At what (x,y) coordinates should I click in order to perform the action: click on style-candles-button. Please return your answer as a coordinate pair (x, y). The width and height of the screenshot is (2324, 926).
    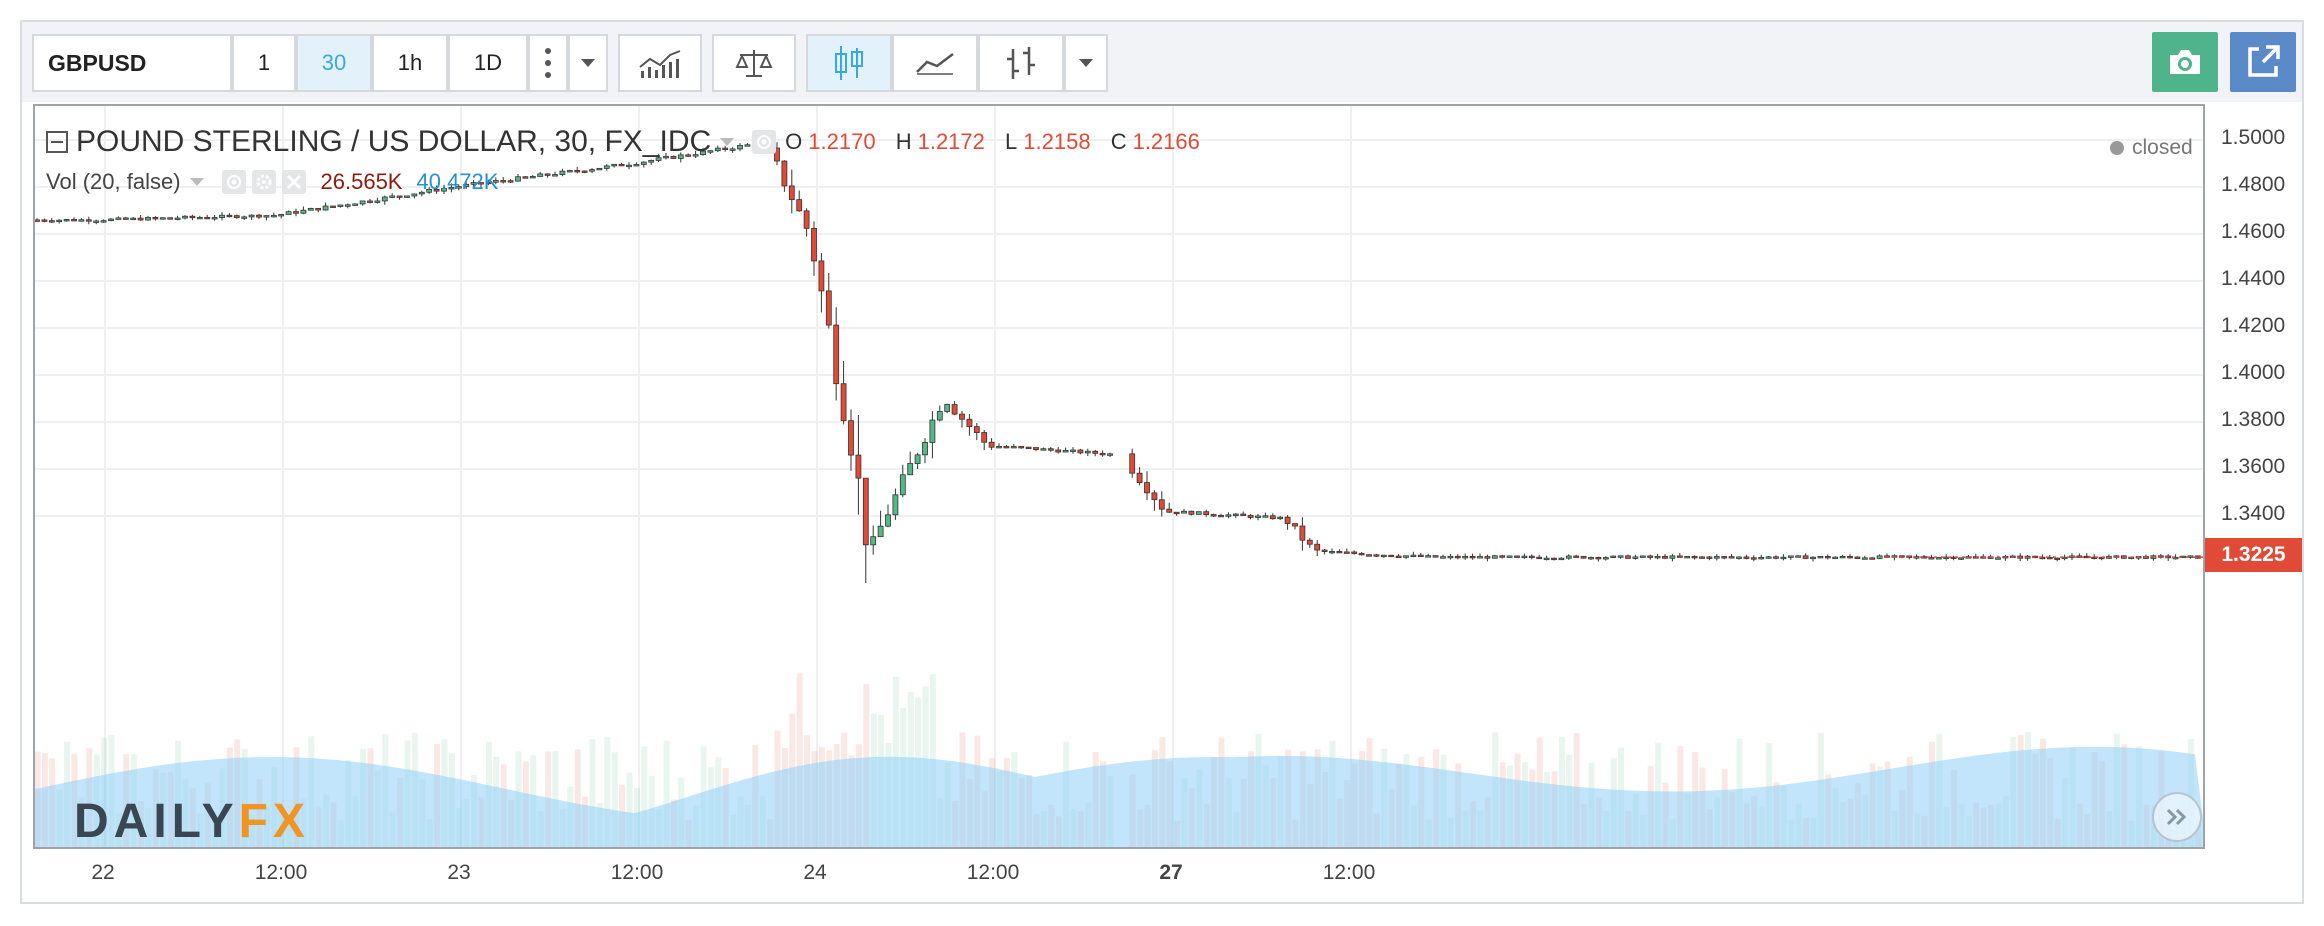
    Looking at the image, I should click on (849, 63).